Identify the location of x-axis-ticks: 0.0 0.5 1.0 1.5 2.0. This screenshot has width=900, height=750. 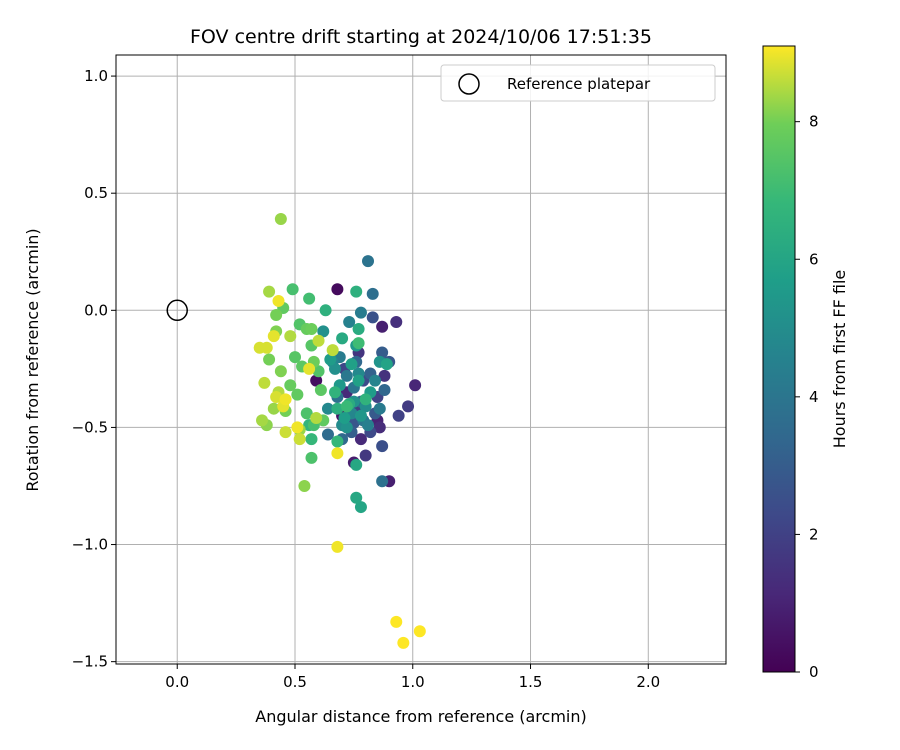
(412, 677).